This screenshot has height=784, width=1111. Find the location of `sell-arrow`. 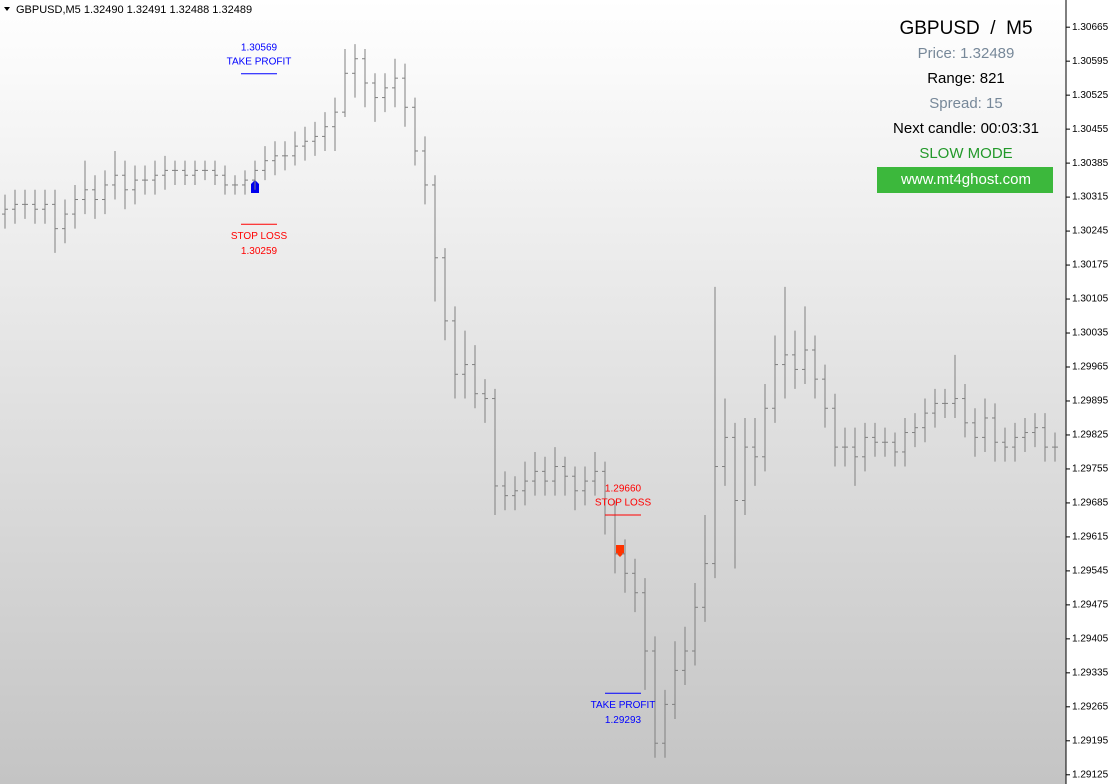

sell-arrow is located at coordinates (620, 551).